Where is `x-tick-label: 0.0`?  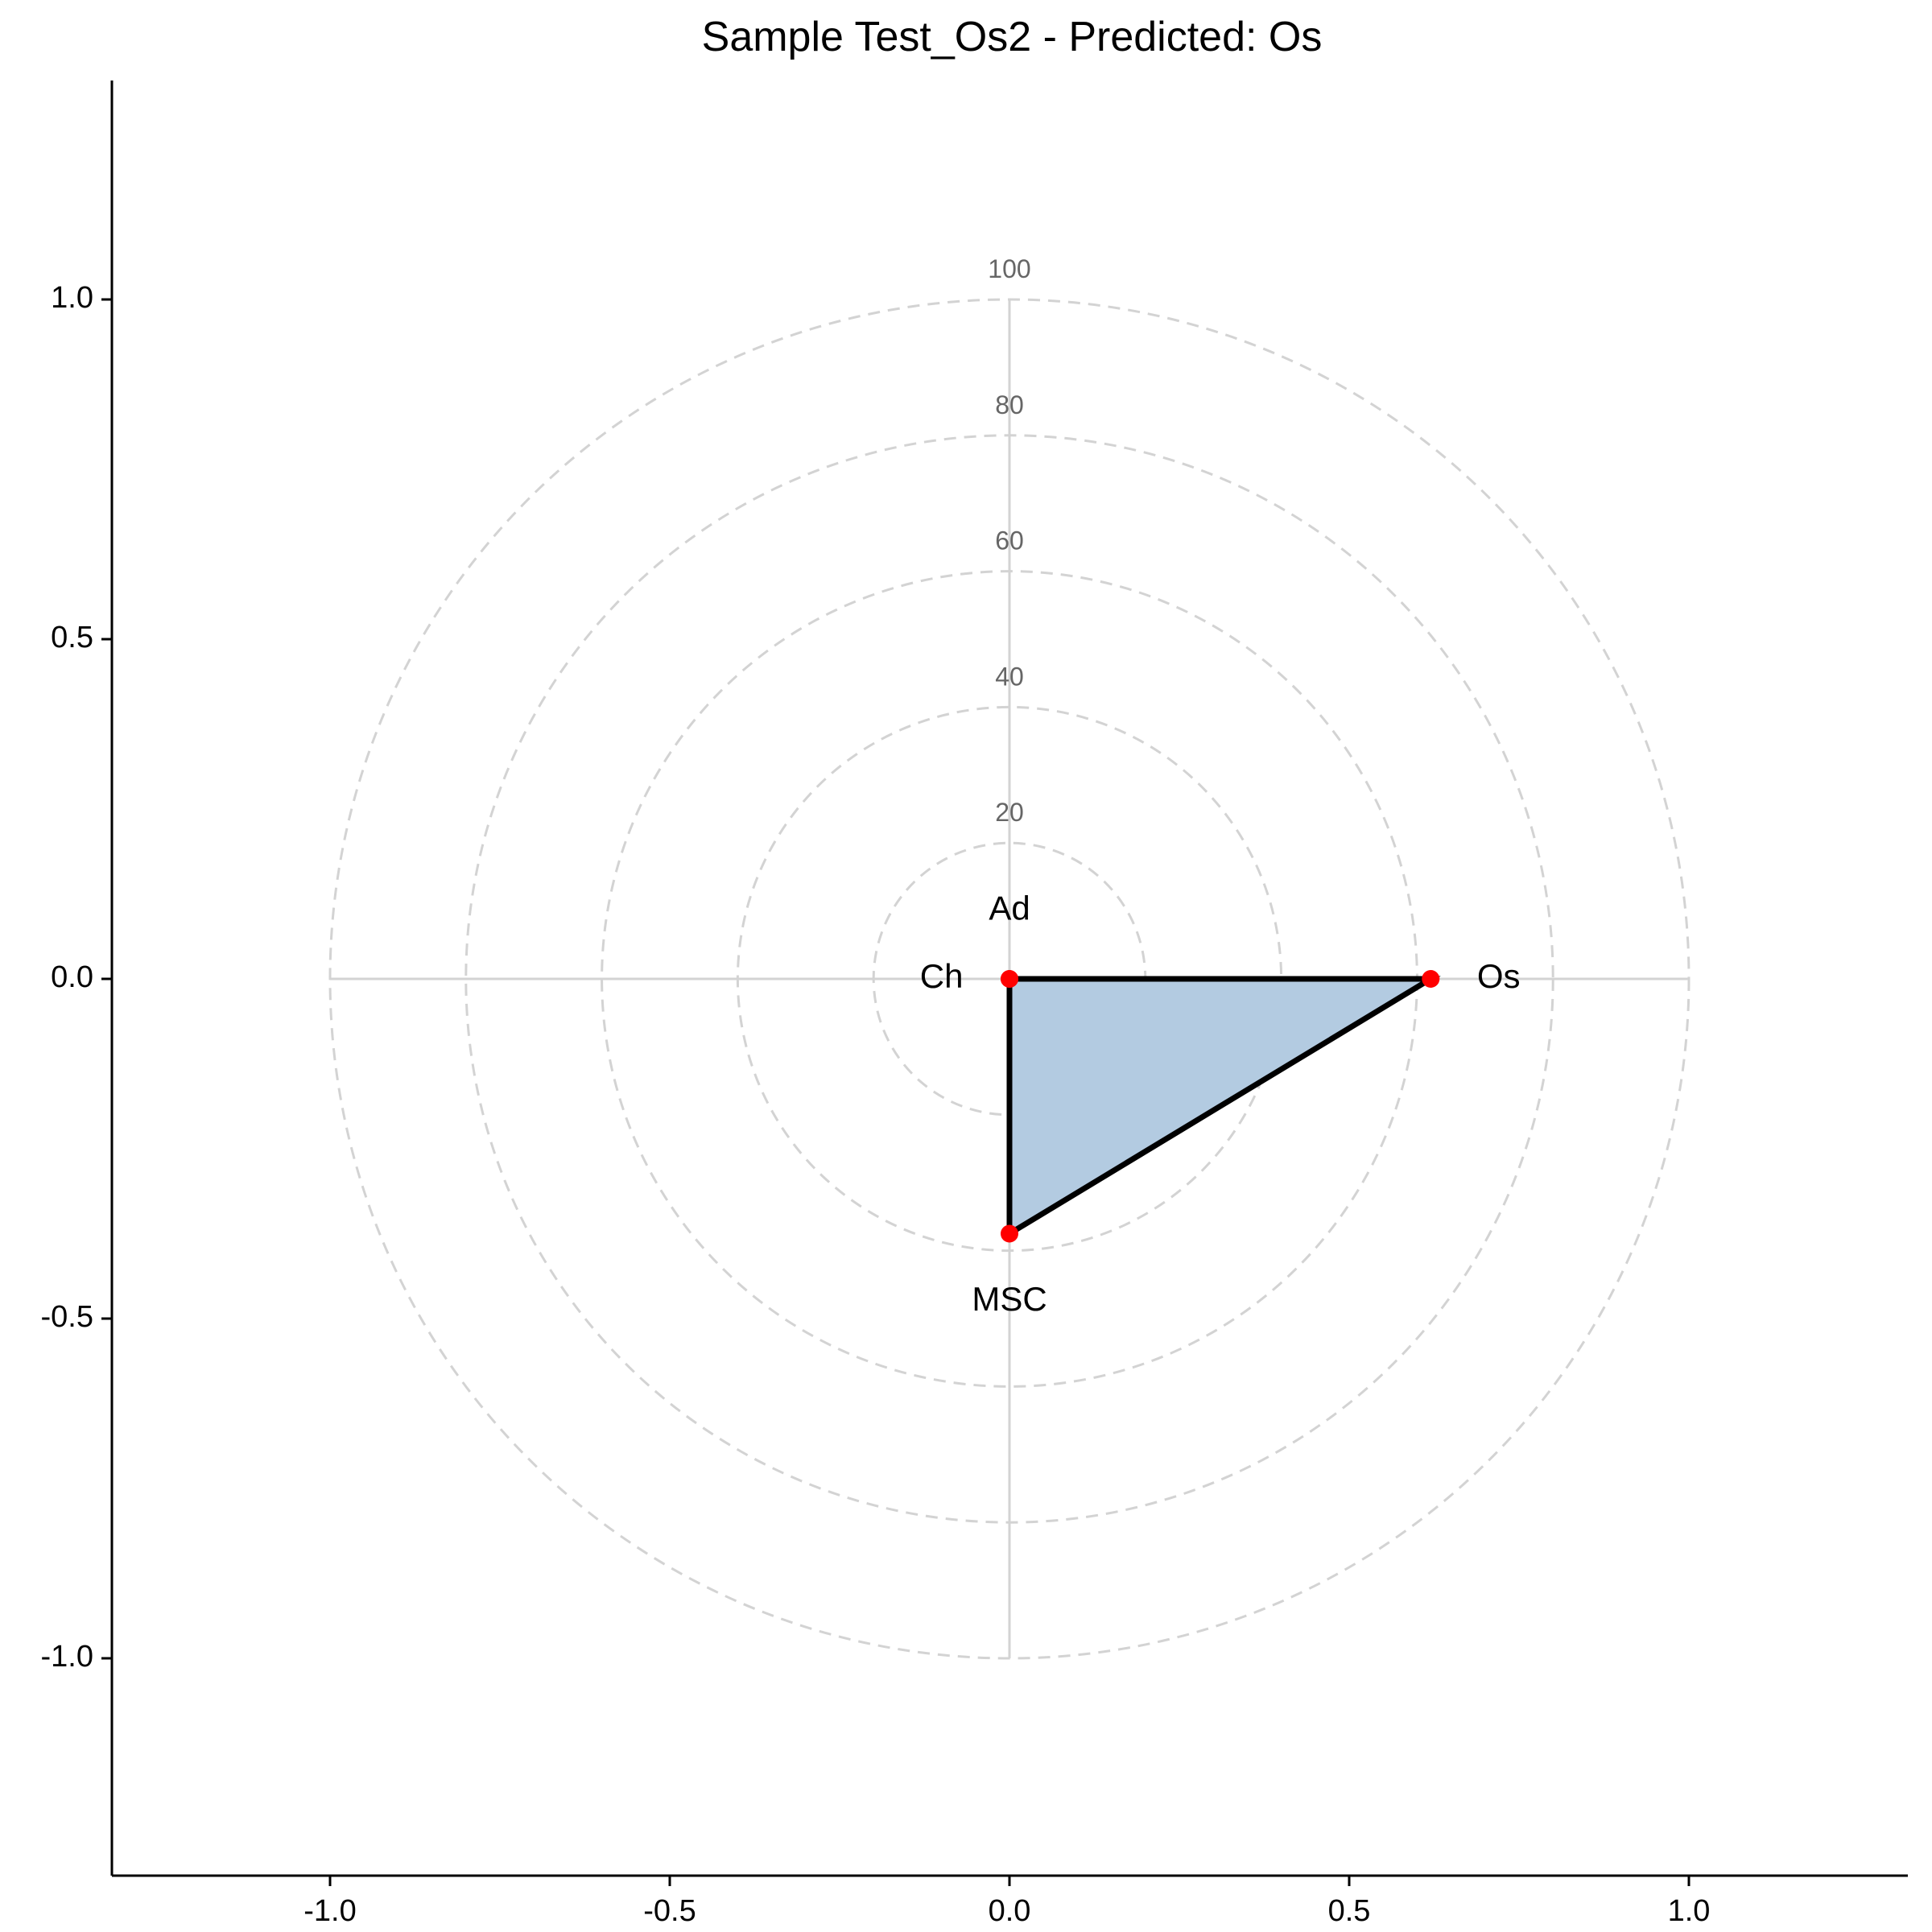
x-tick-label: 0.0 is located at coordinates (1010, 1911).